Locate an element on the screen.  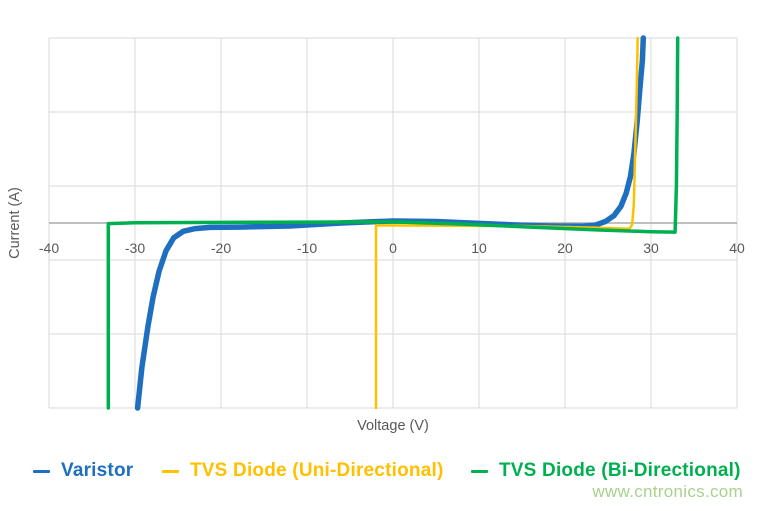
y-axis-title: Current (A) is located at coordinates (15, 223).